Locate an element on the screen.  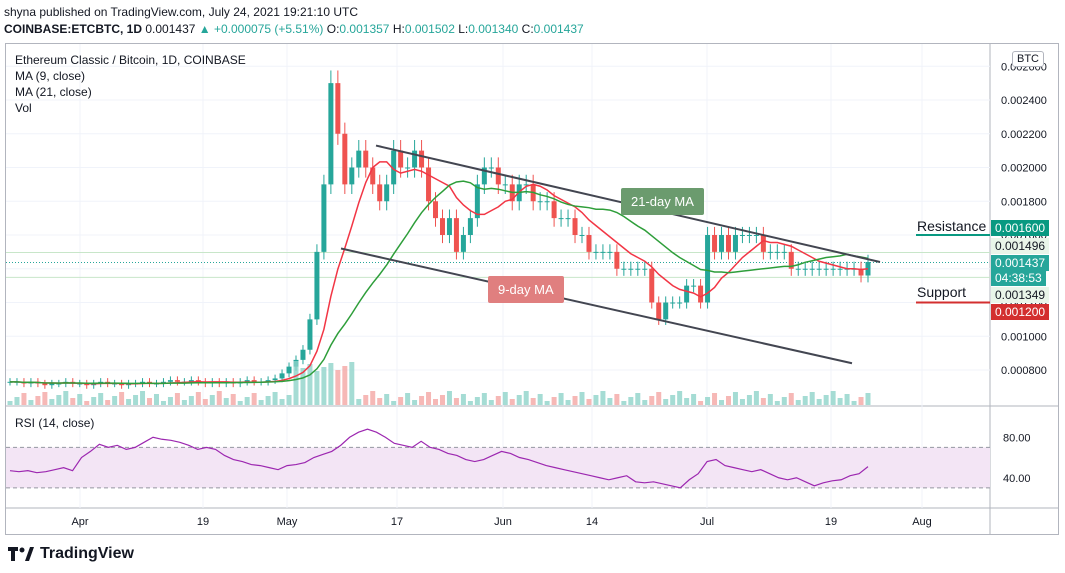
current-price-tag: 0.001437 is located at coordinates (1020, 263).